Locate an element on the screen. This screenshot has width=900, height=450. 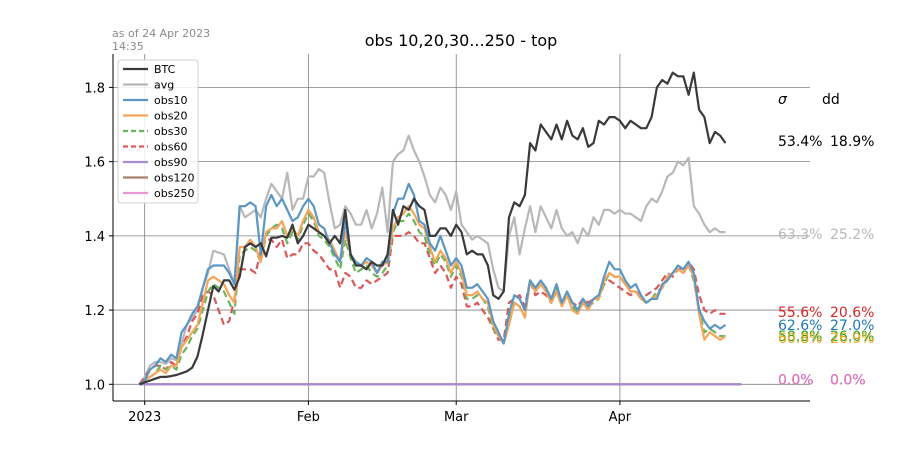
x-axis-ticks: 2023 Feb Mar Apr is located at coordinates (380, 413).